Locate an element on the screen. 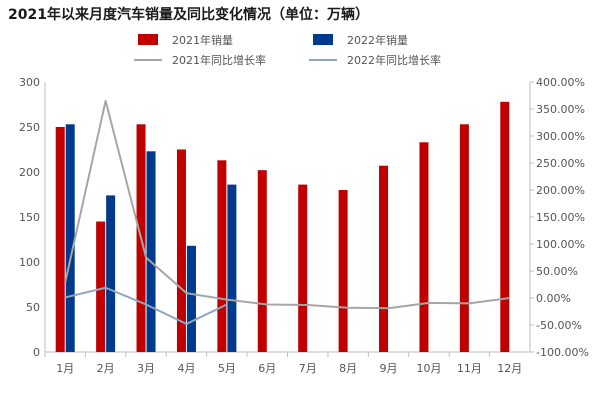 This screenshot has height=412, width=600. series-line is located at coordinates (146, 305).